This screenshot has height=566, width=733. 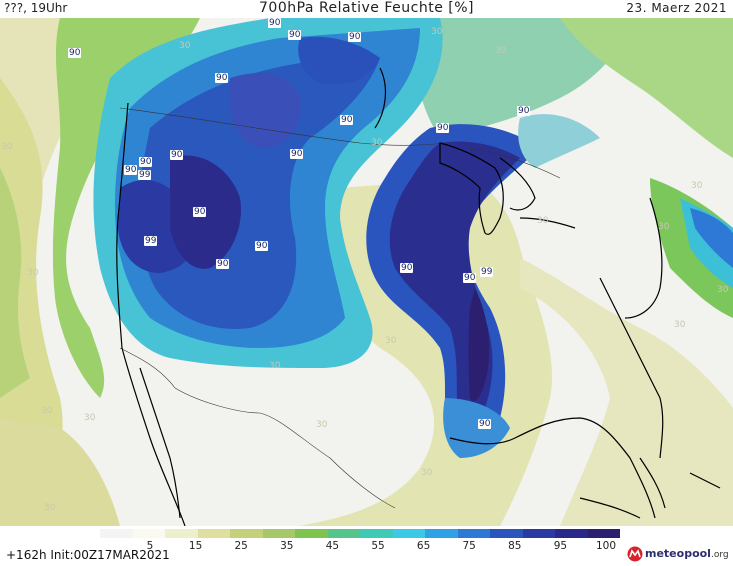 What do you see at coordinates (652, 483) in the screenshot?
I see `florida-coast` at bounding box center [652, 483].